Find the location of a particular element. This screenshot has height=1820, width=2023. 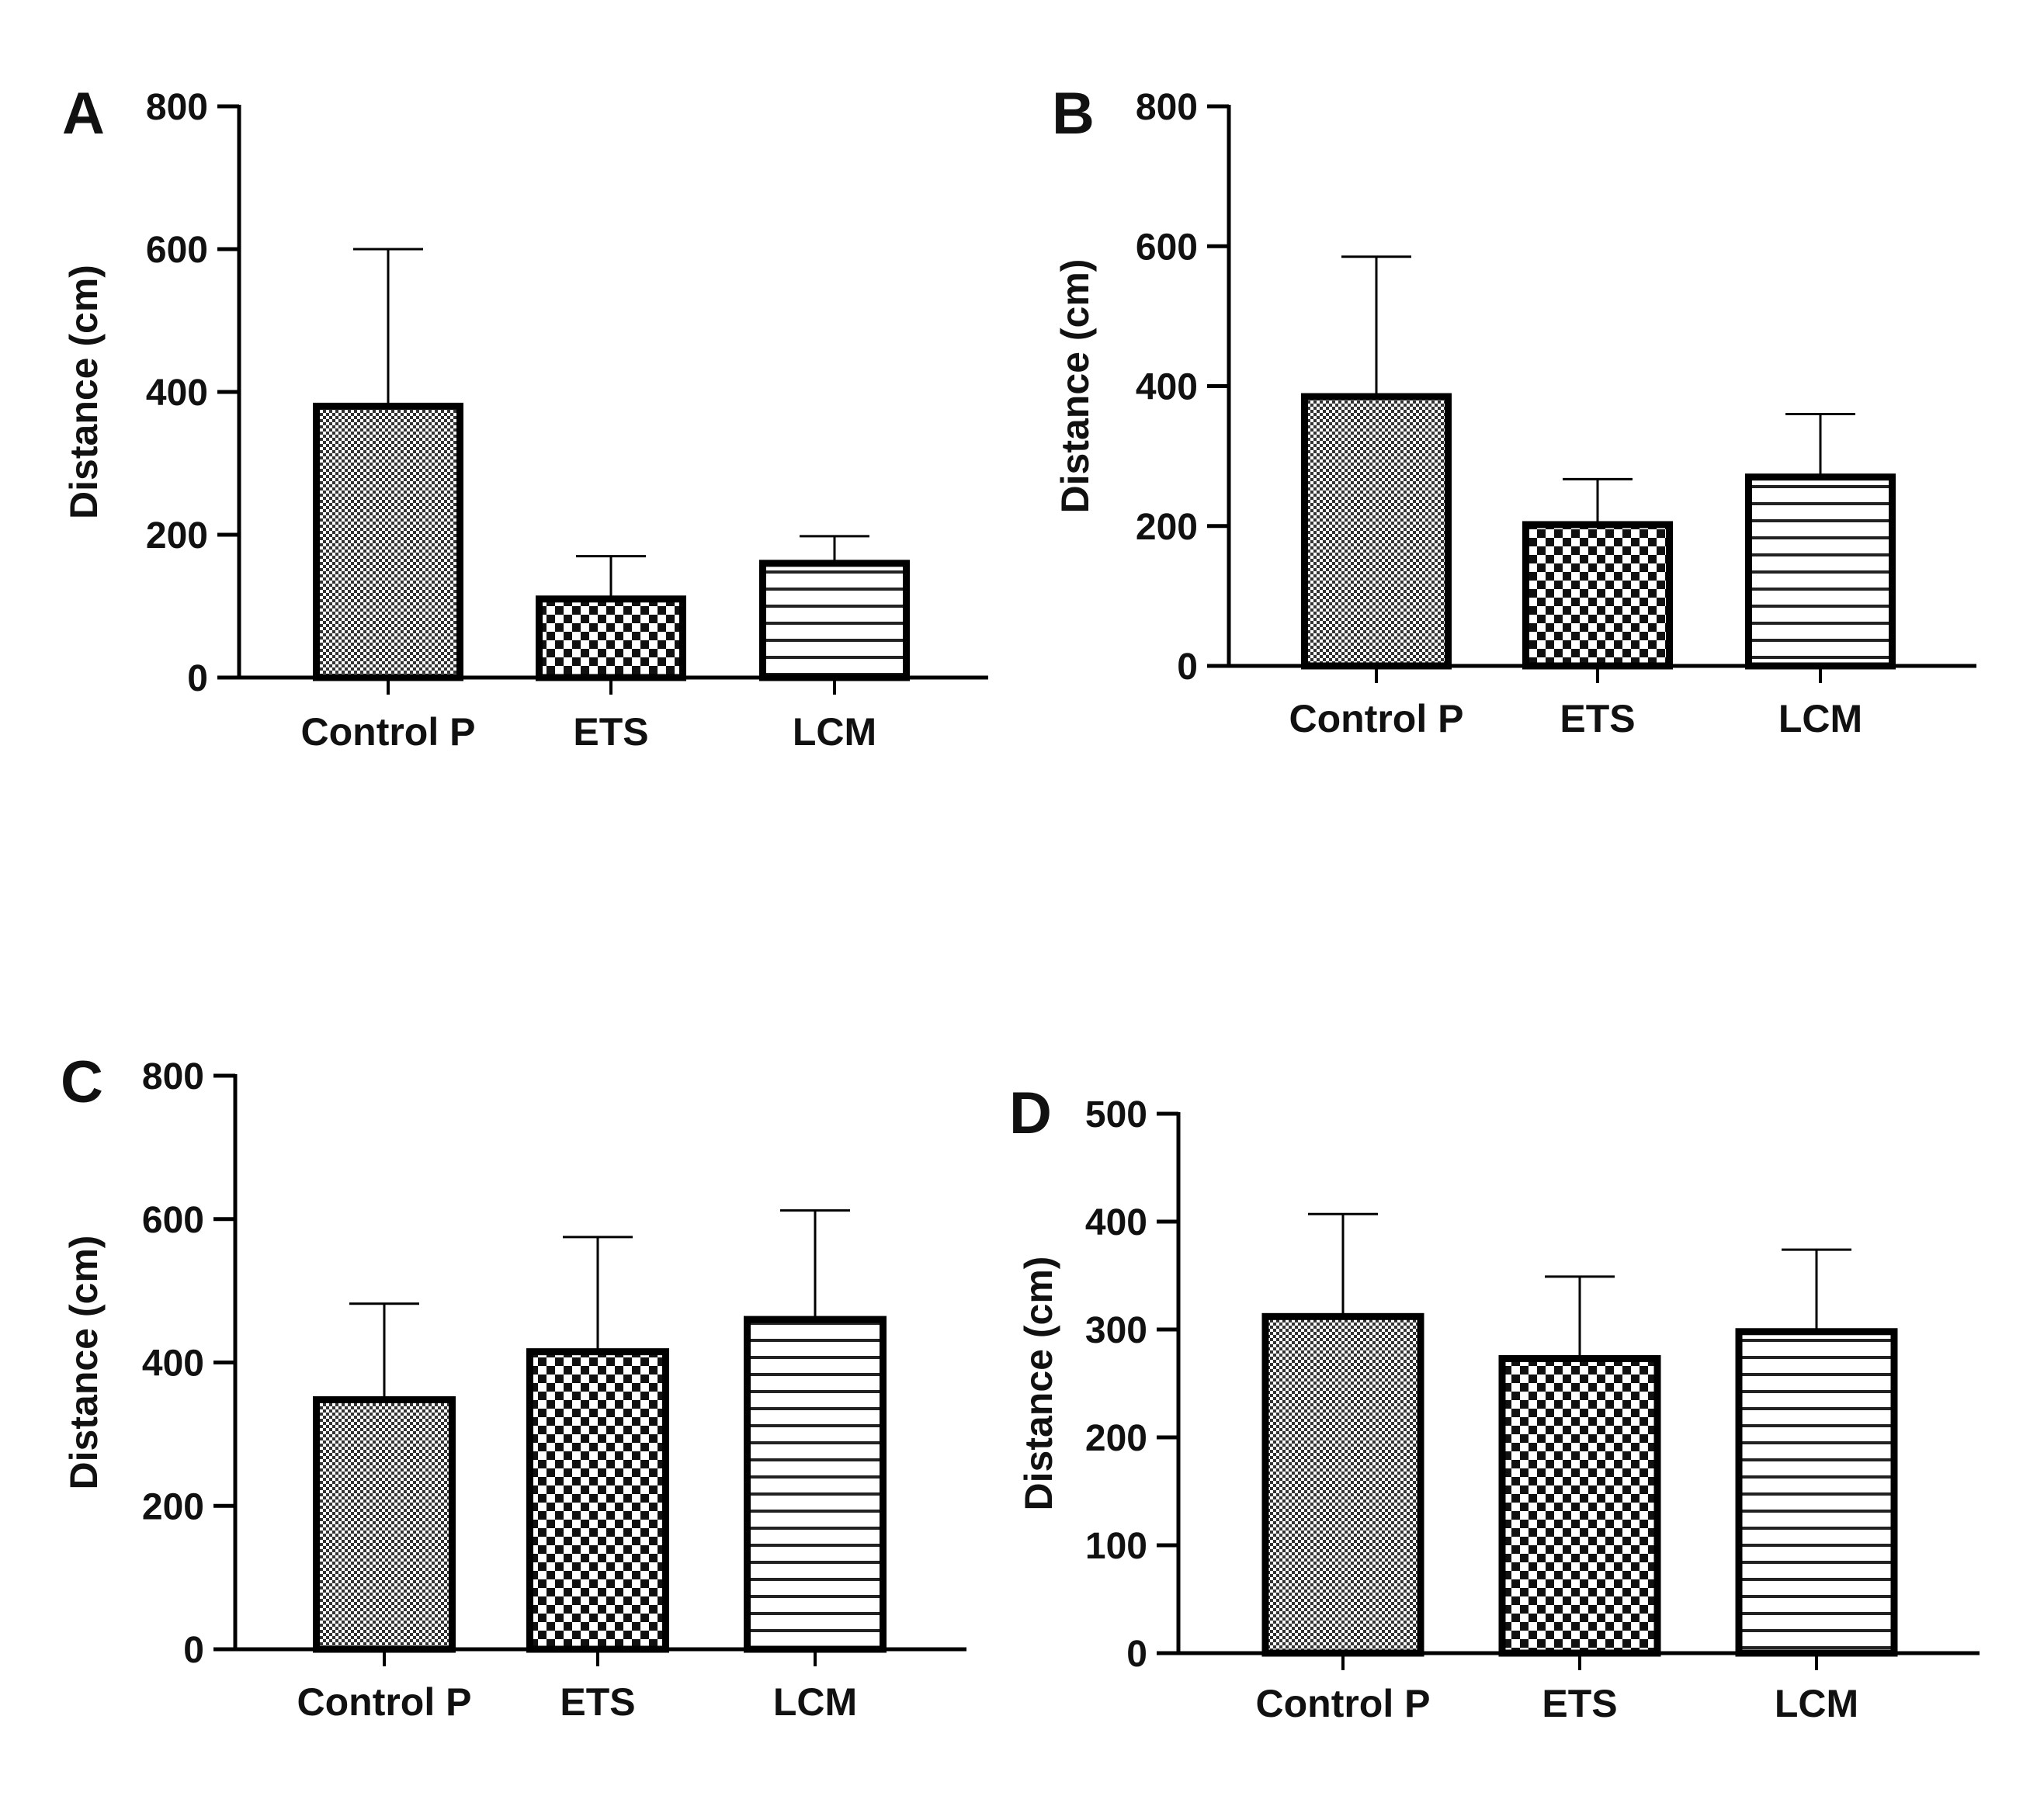

y-tick-label: 100 is located at coordinates (1116, 1546).